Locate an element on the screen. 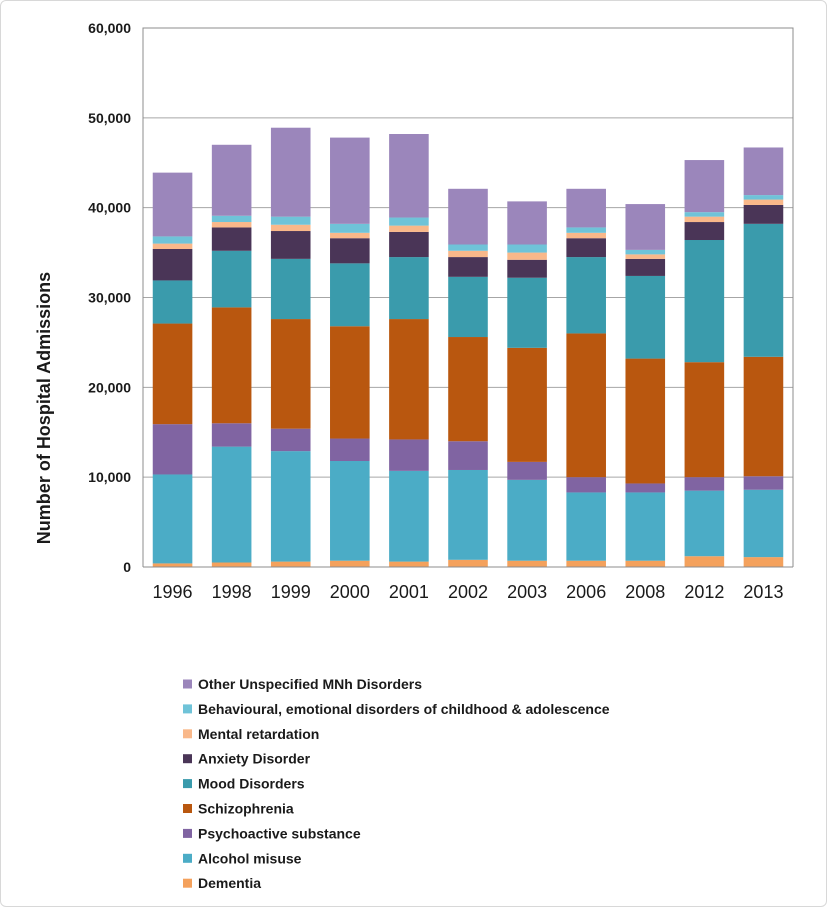  x-tick-label: 2012 is located at coordinates (704, 592).